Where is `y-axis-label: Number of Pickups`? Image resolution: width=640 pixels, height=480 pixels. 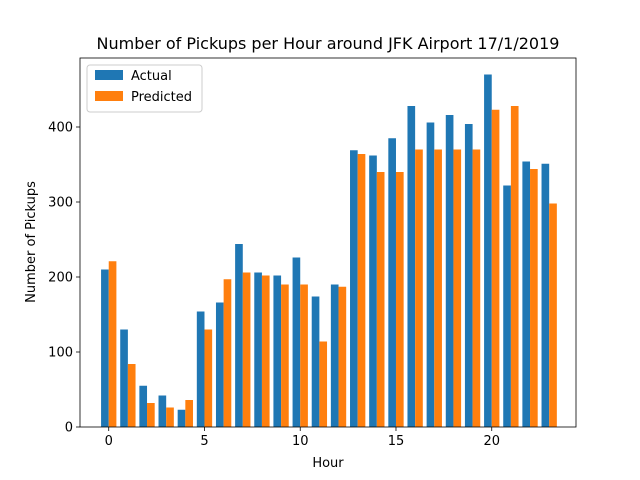
y-axis-label: Number of Pickups is located at coordinates (31, 242).